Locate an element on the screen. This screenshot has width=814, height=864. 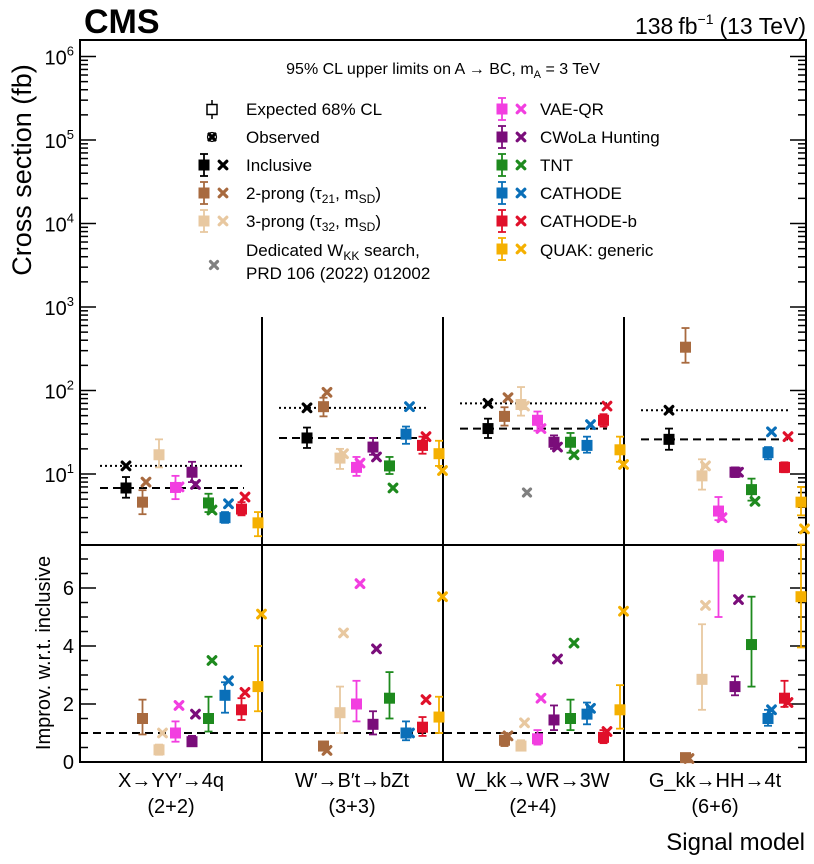
legend-dedicated-cross is located at coordinates (214, 265).